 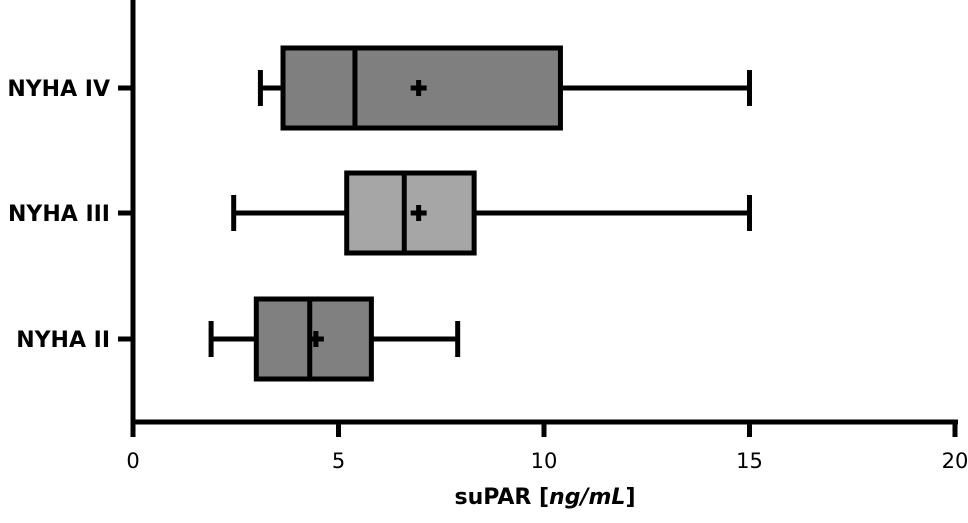 I want to click on x-tick-label: 15, so click(x=749, y=461).